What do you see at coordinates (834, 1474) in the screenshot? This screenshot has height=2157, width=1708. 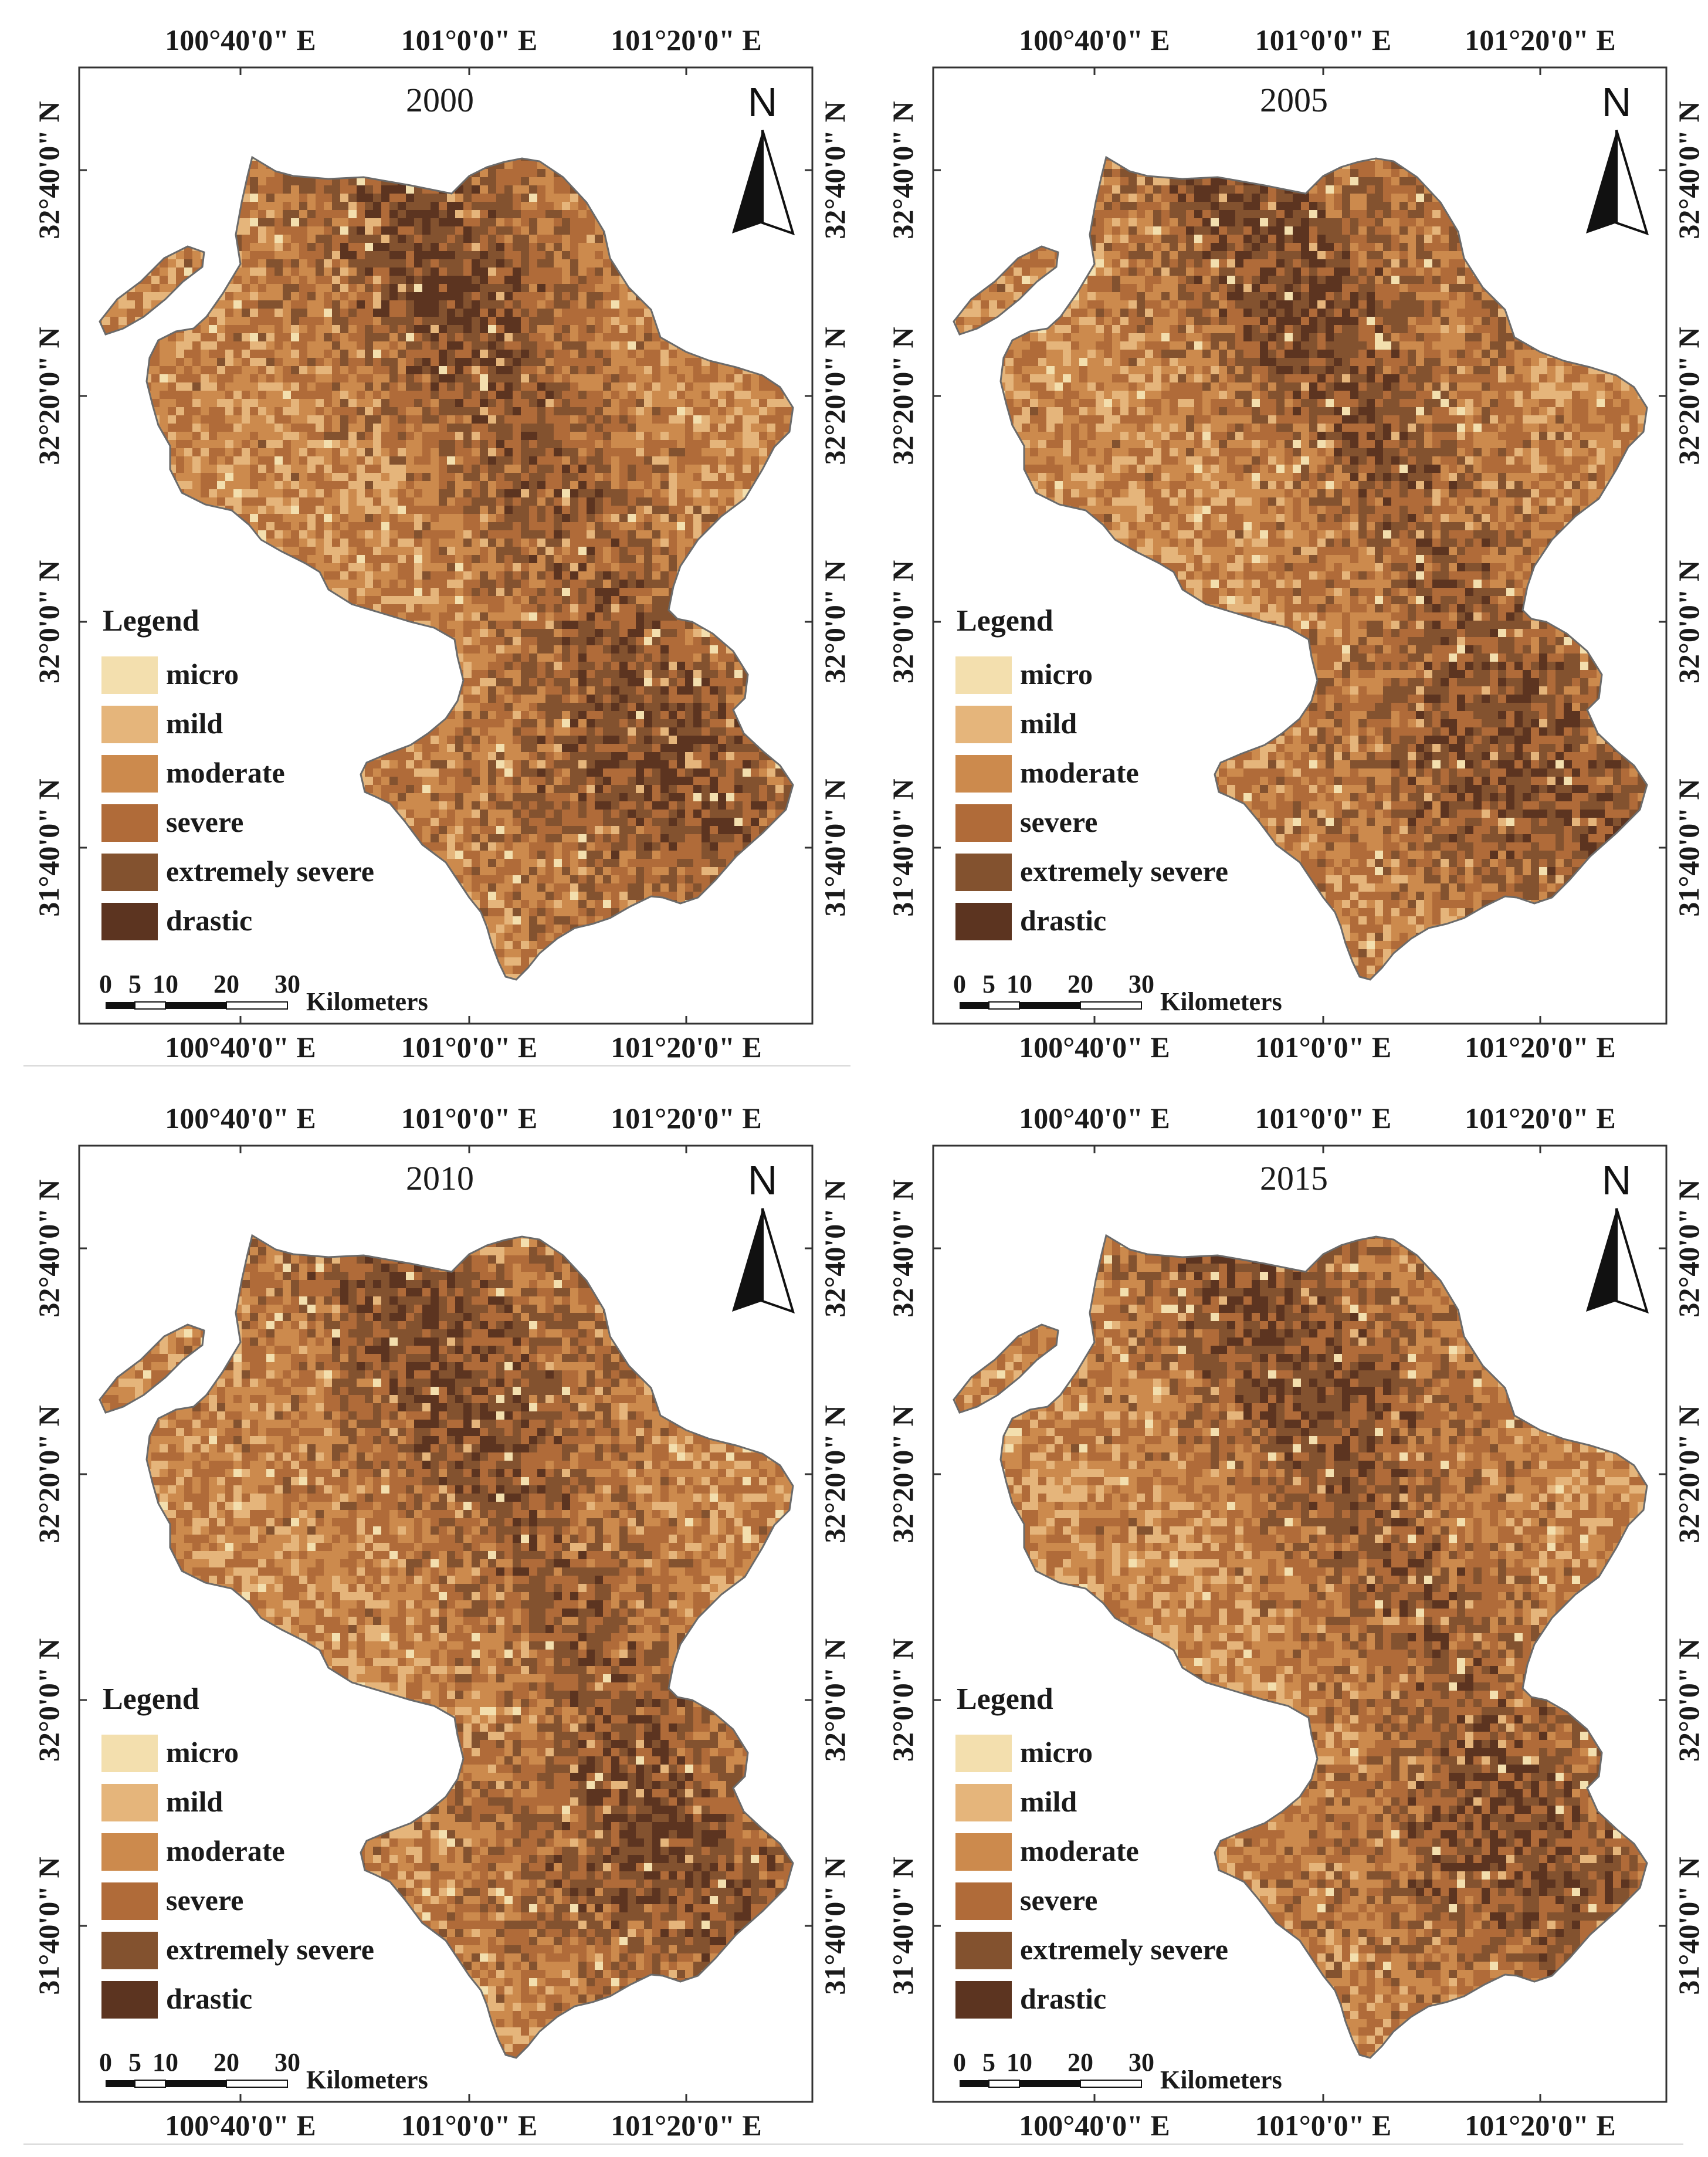 I see `latitude-label-right: 32°20'0" N` at bounding box center [834, 1474].